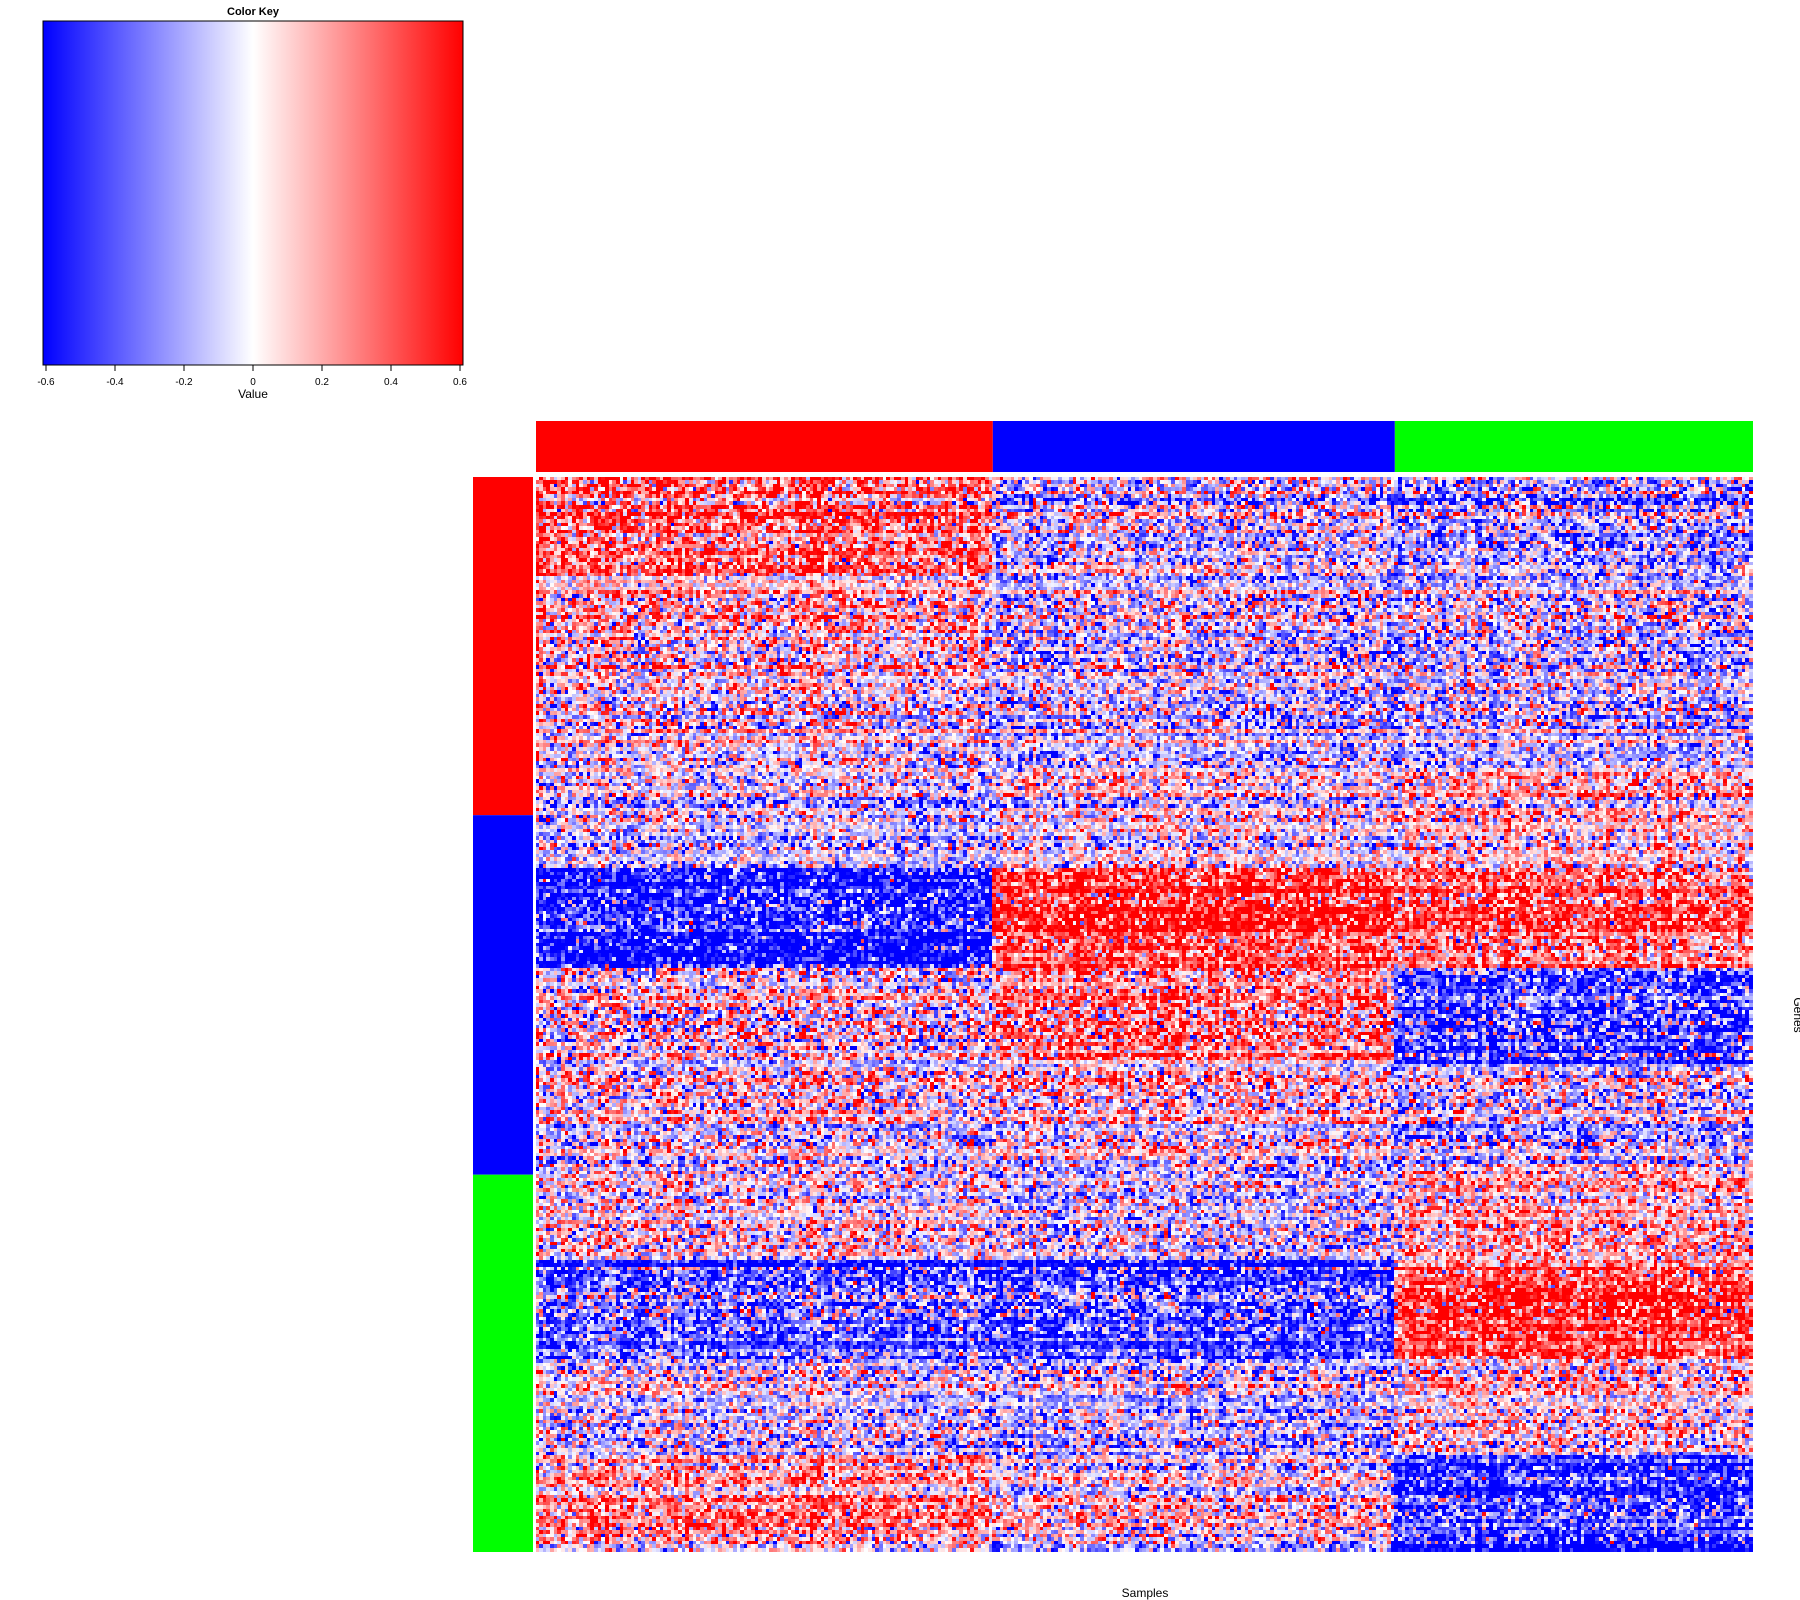 This screenshot has height=1600, width=1800. What do you see at coordinates (46, 382) in the screenshot?
I see `color-key-tick-label: -0.6` at bounding box center [46, 382].